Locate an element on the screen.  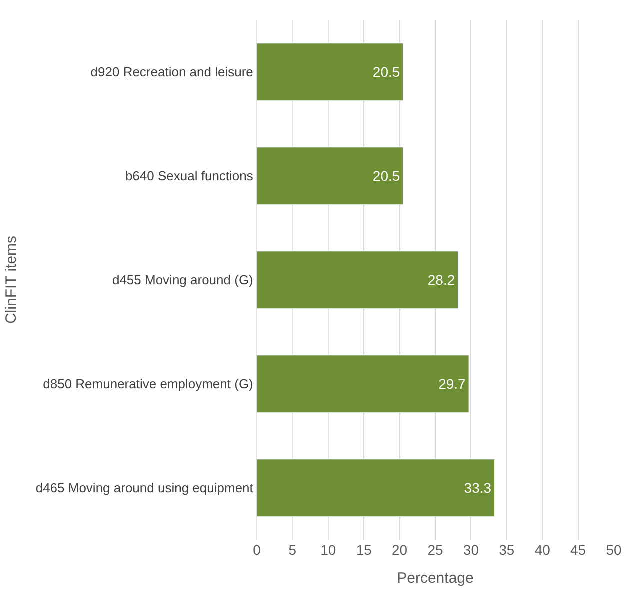
x-tick-label: 50 is located at coordinates (614, 550).